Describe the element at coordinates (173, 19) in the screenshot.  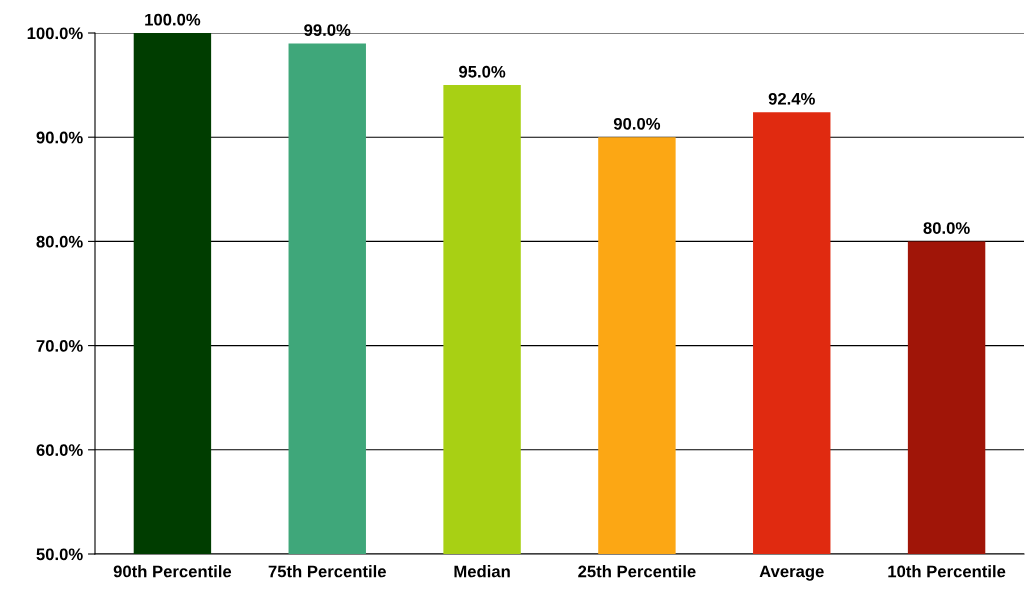
I see `data-label: 100.0%` at that location.